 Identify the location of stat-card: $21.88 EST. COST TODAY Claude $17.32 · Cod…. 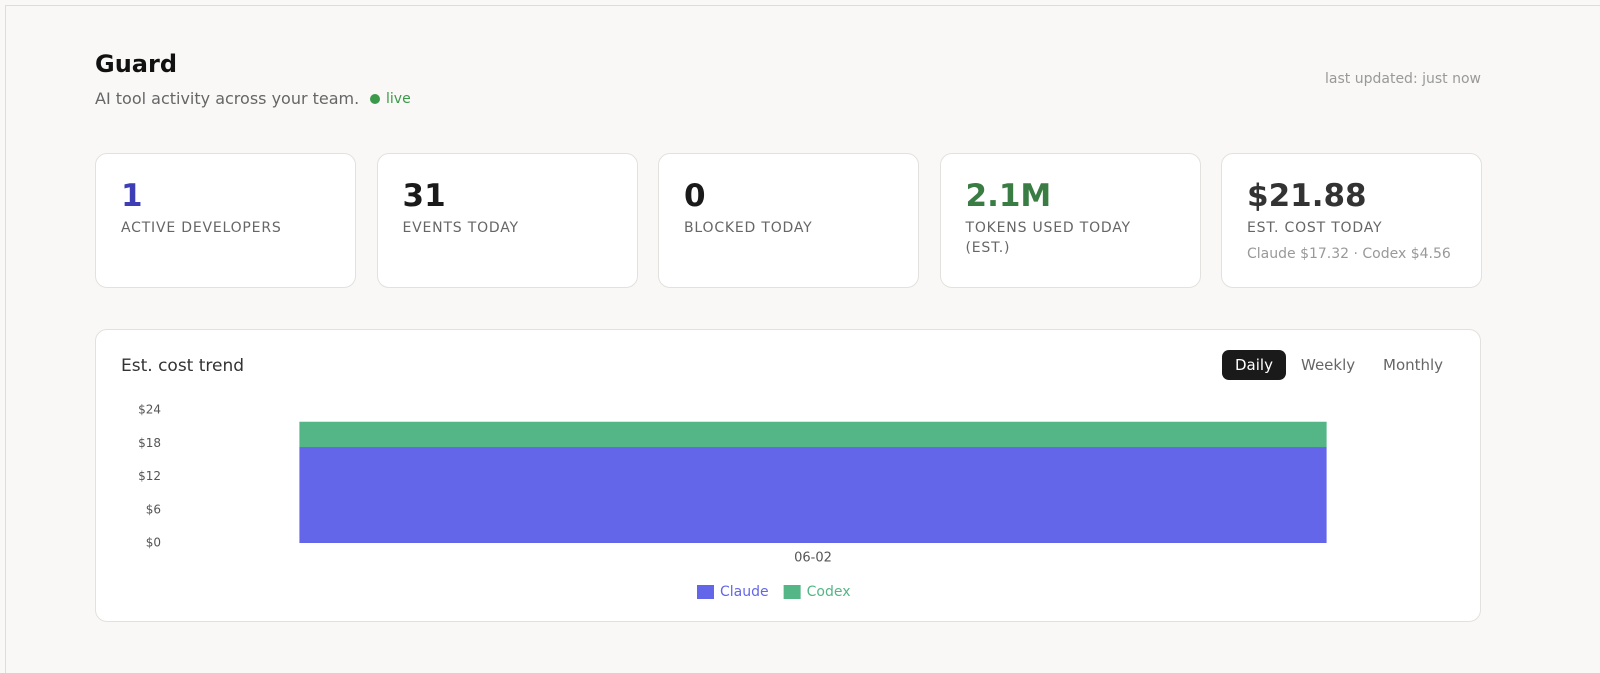
(1351, 220).